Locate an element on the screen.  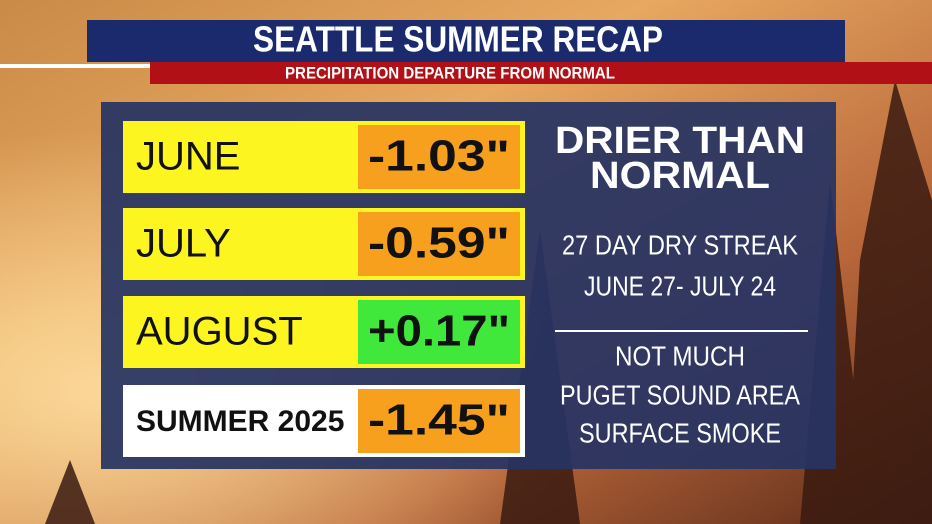
title-banner is located at coordinates (466, 41).